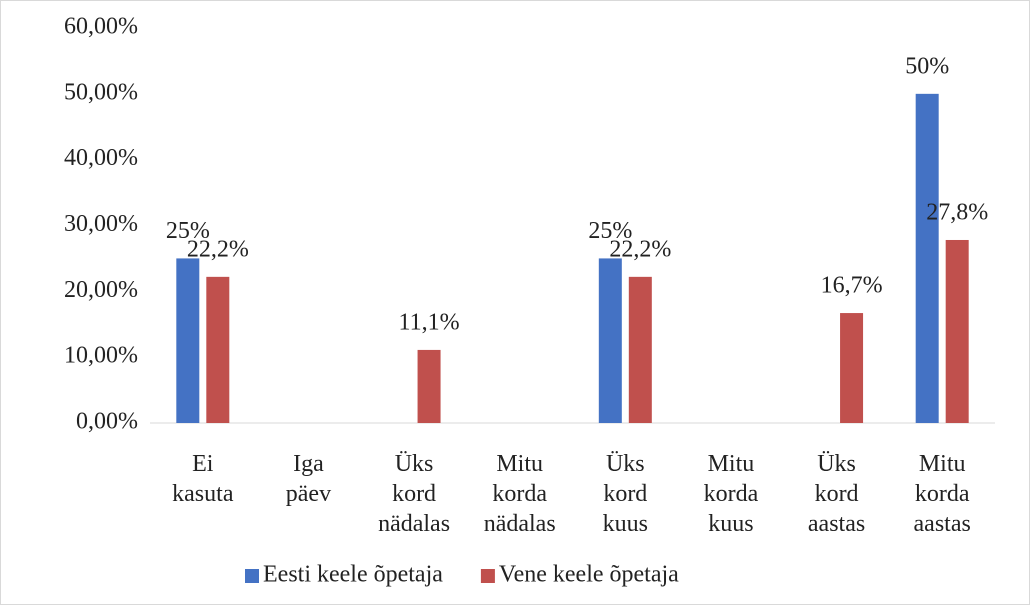 This screenshot has width=1031, height=606. I want to click on x-tick-line: Ei, so click(203, 464).